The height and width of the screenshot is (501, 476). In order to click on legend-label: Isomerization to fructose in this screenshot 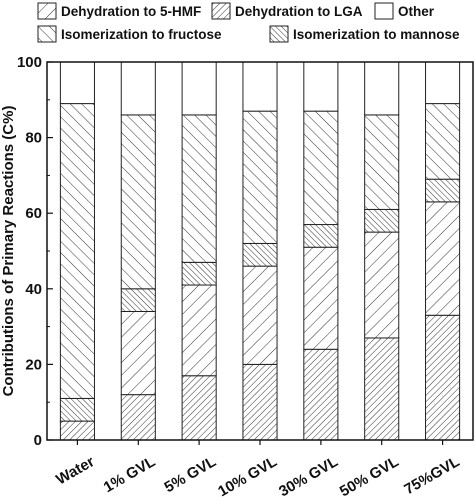, I will do `click(141, 34)`.